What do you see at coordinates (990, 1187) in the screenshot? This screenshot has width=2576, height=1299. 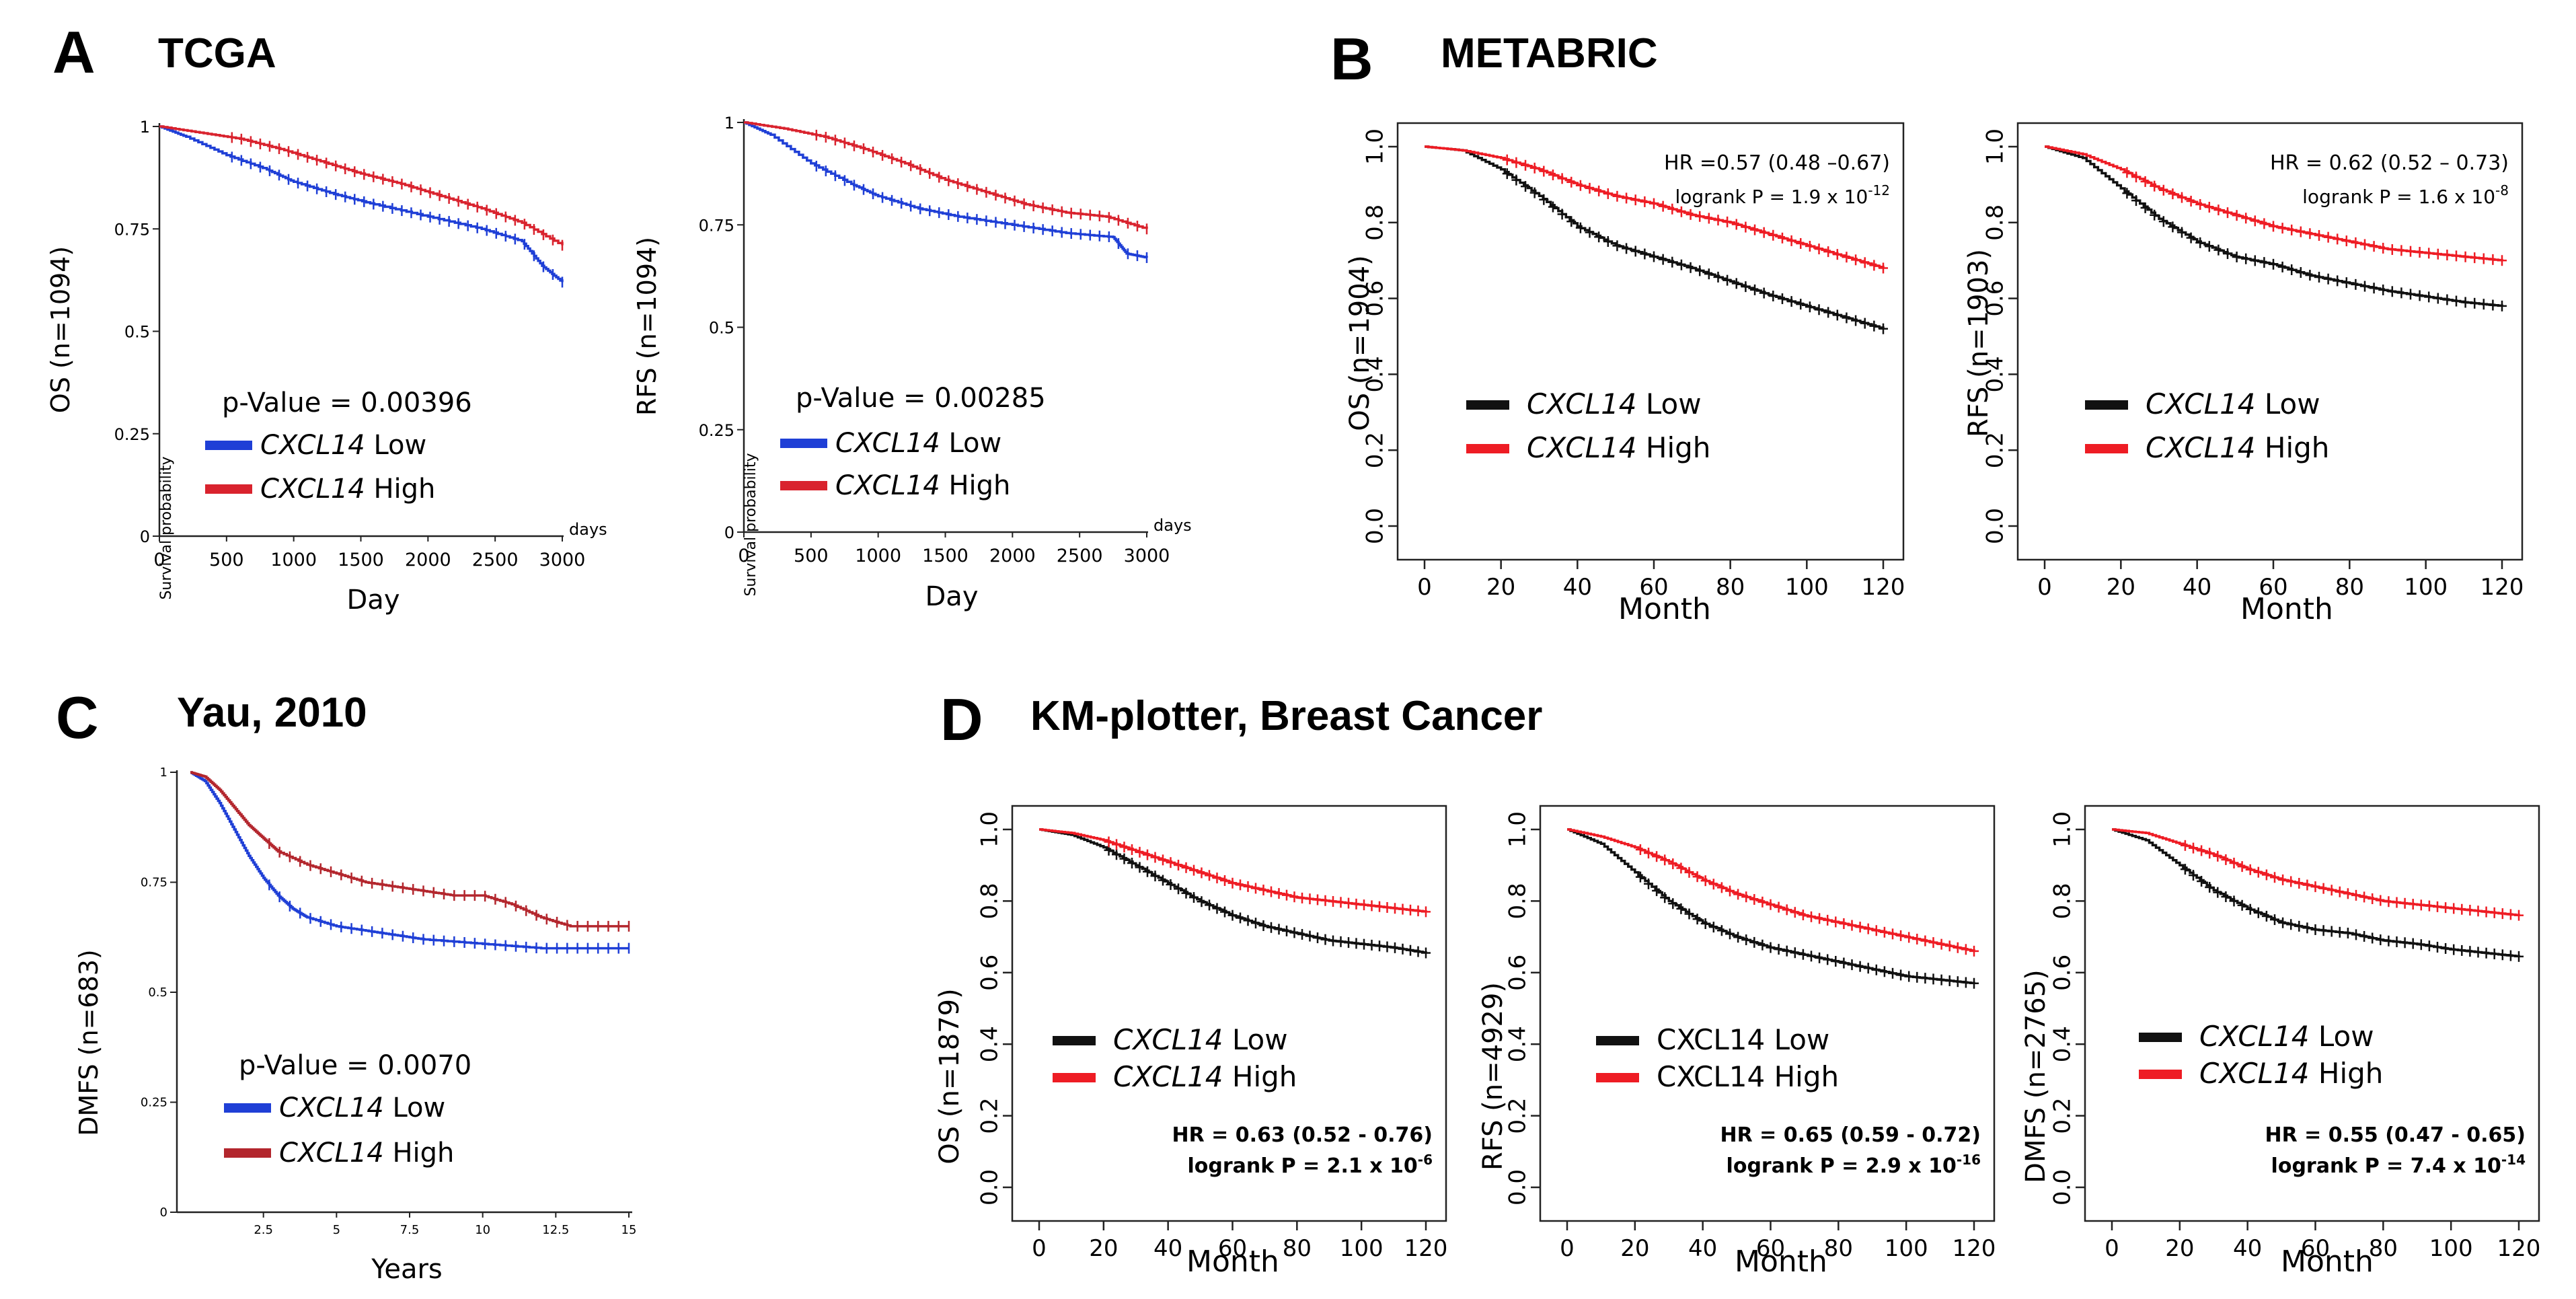 I see `y-tick-label: 0.0` at bounding box center [990, 1187].